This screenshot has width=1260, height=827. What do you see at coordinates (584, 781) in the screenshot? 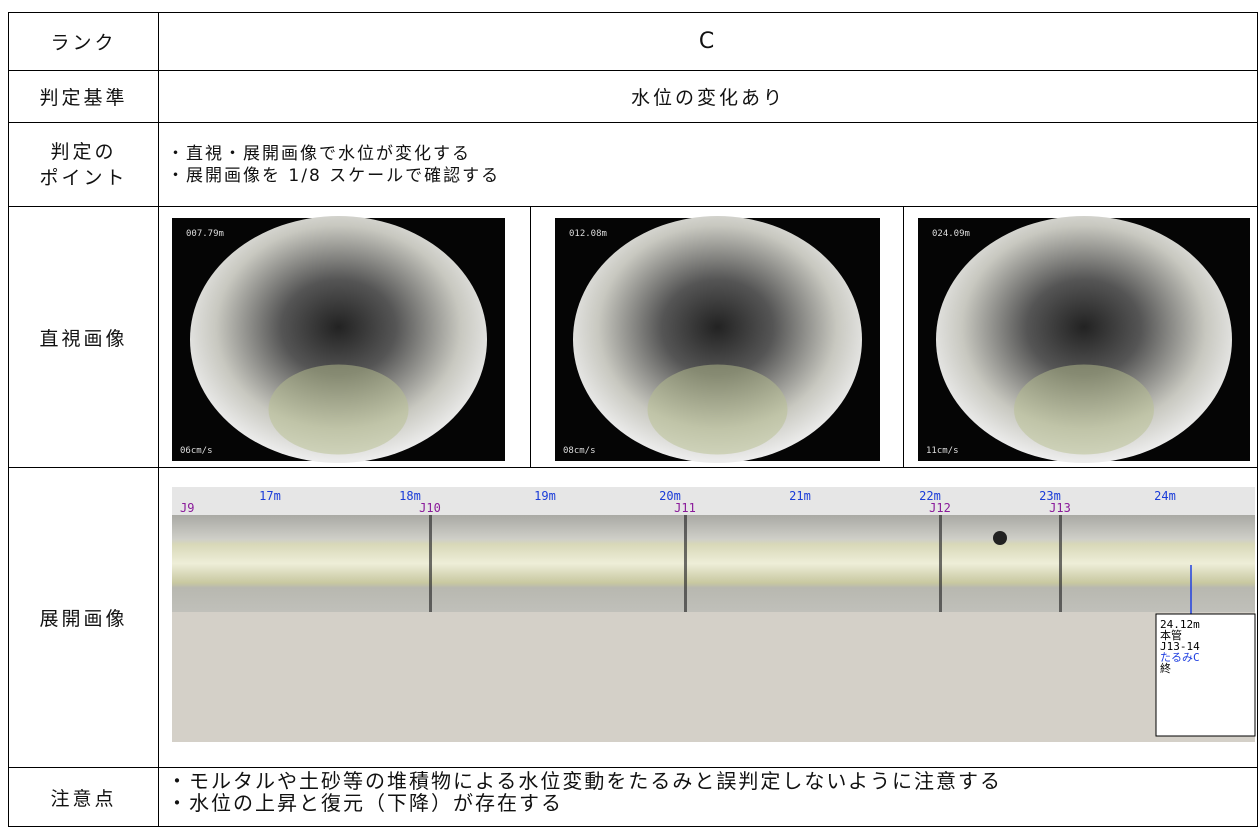
I see `caution-line: ・モルタルや土砂等の堆積物による水位変動をたるみと誤判定しないように注意する` at bounding box center [584, 781].